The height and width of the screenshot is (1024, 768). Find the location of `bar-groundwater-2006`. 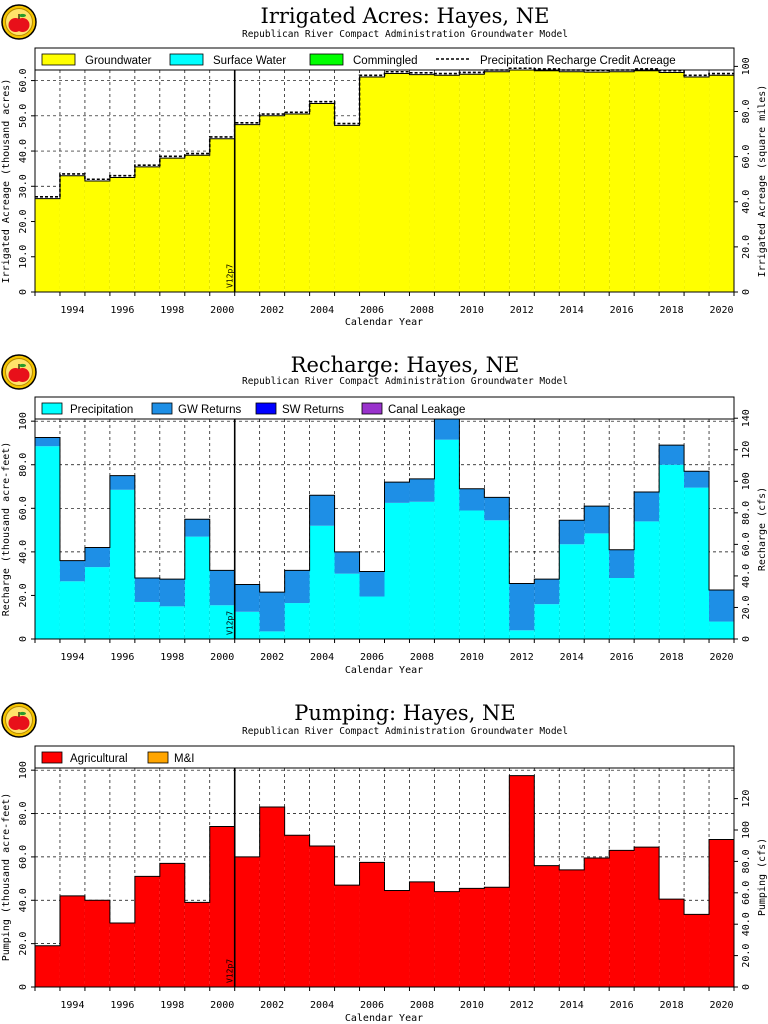

bar-groundwater-2006 is located at coordinates (372, 184).